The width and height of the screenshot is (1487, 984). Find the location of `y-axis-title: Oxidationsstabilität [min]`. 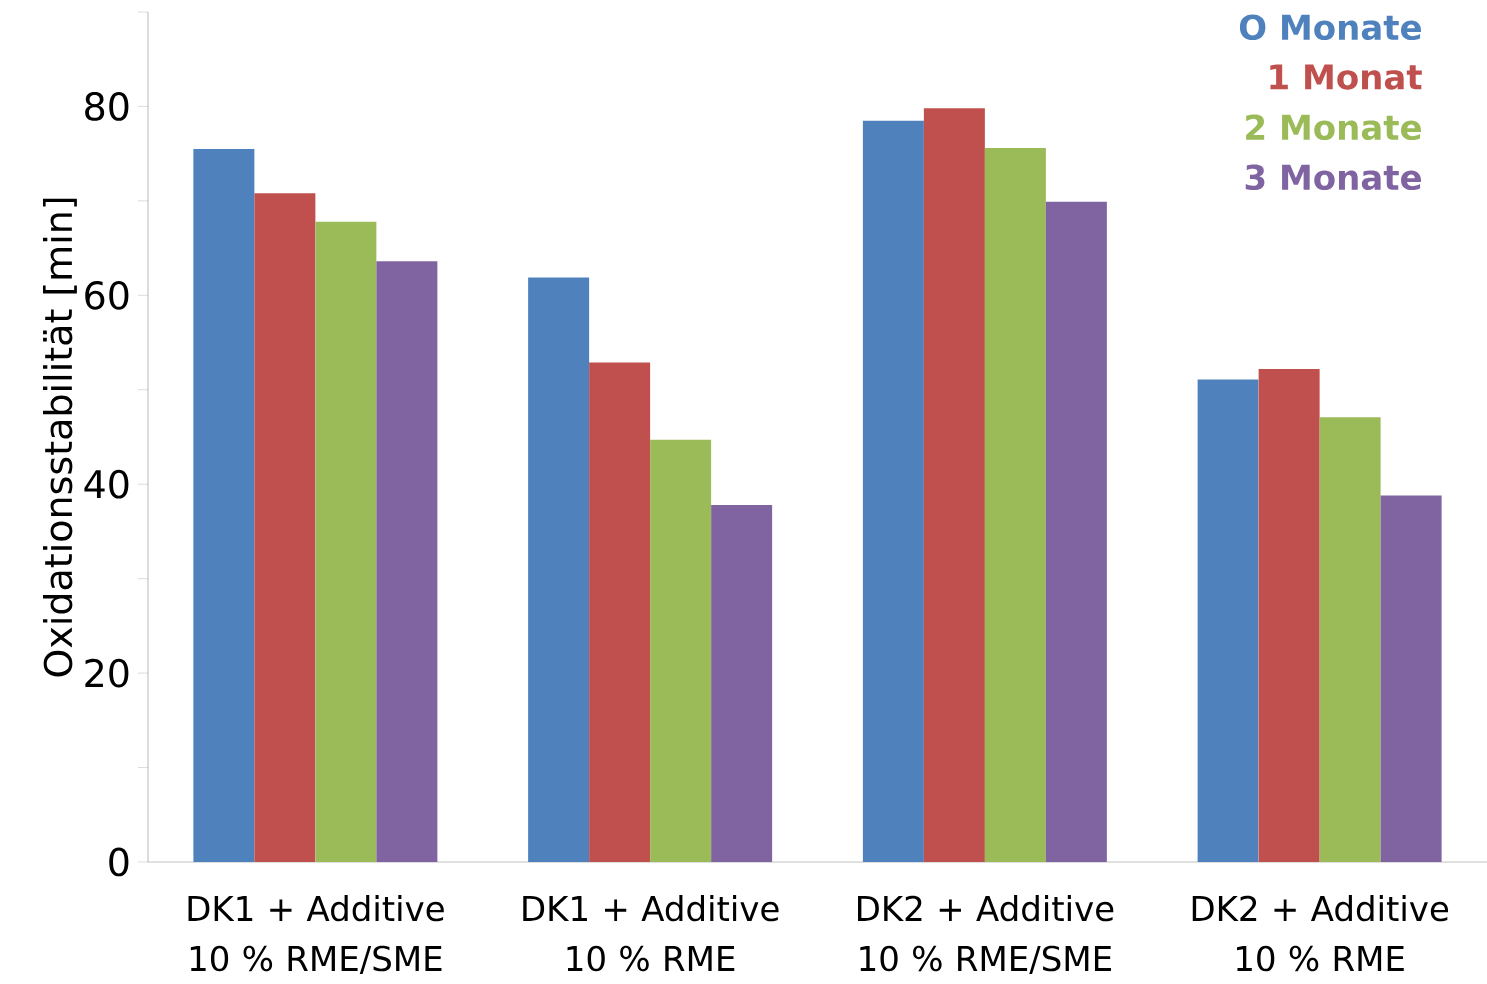

y-axis-title: Oxidationsstabilität [min] is located at coordinates (59, 437).